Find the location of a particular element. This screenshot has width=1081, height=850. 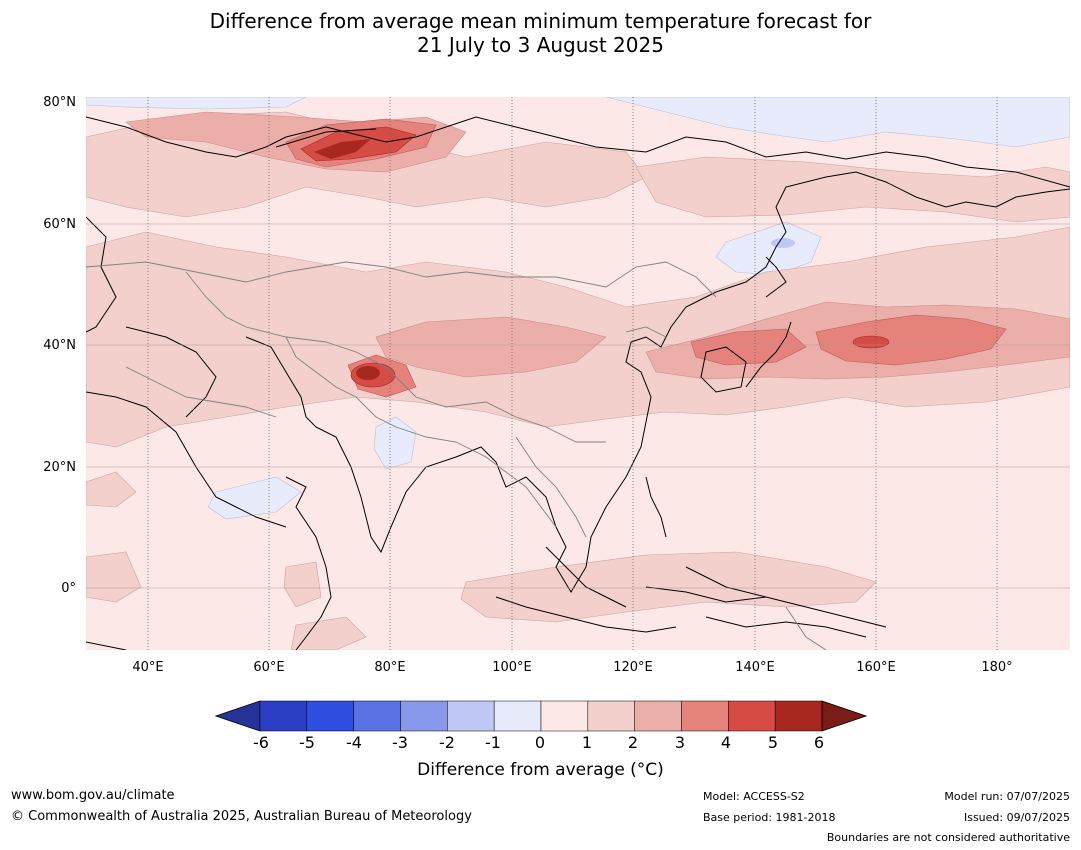

colorbar-extend-low is located at coordinates (238, 716).